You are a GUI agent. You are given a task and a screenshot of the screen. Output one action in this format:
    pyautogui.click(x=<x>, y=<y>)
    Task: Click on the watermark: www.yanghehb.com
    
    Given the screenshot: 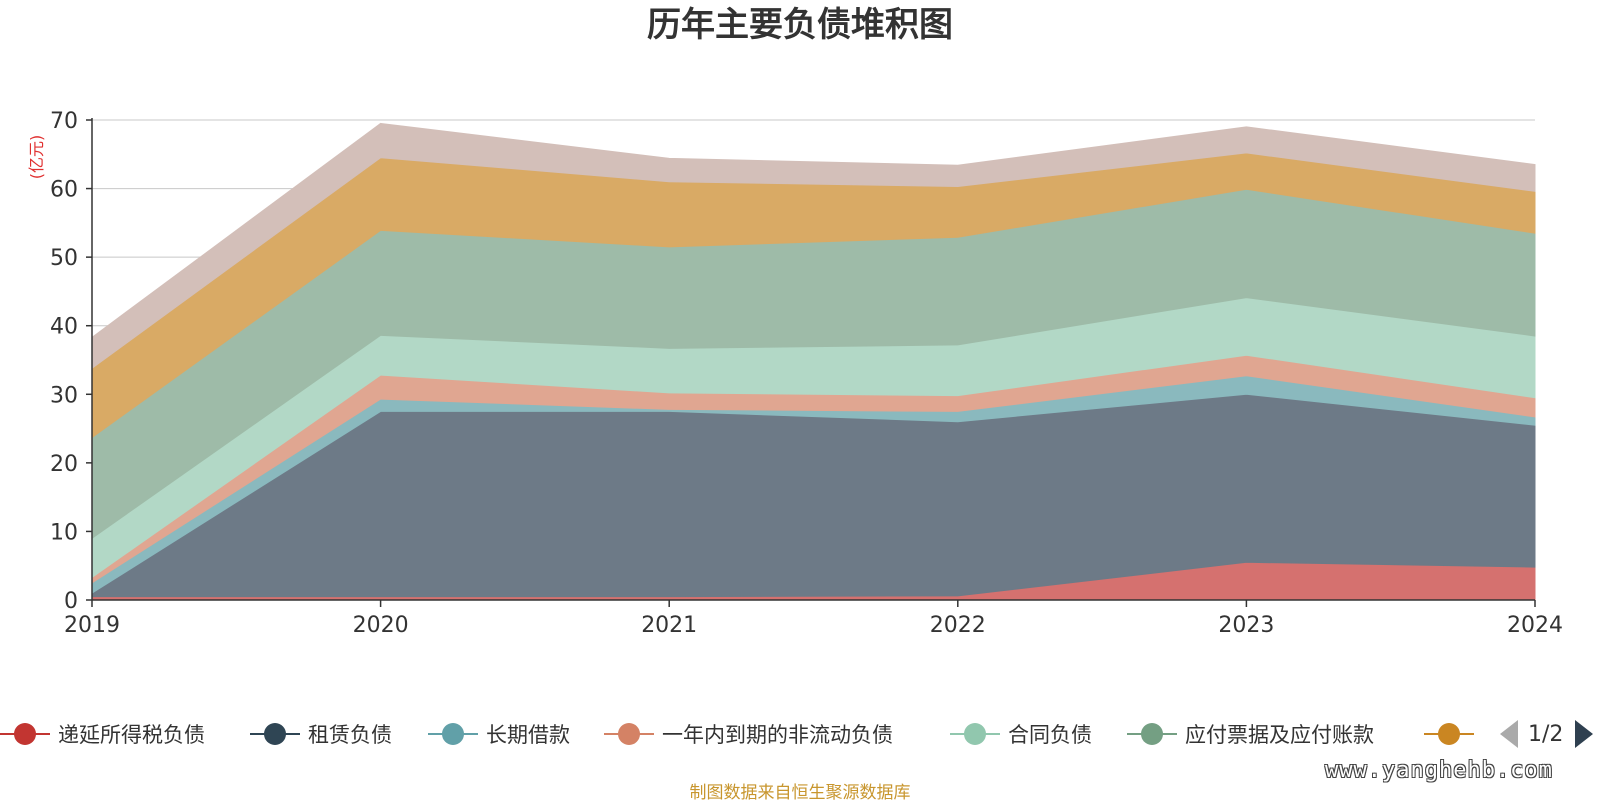 What is the action you would take?
    pyautogui.click(x=1439, y=770)
    